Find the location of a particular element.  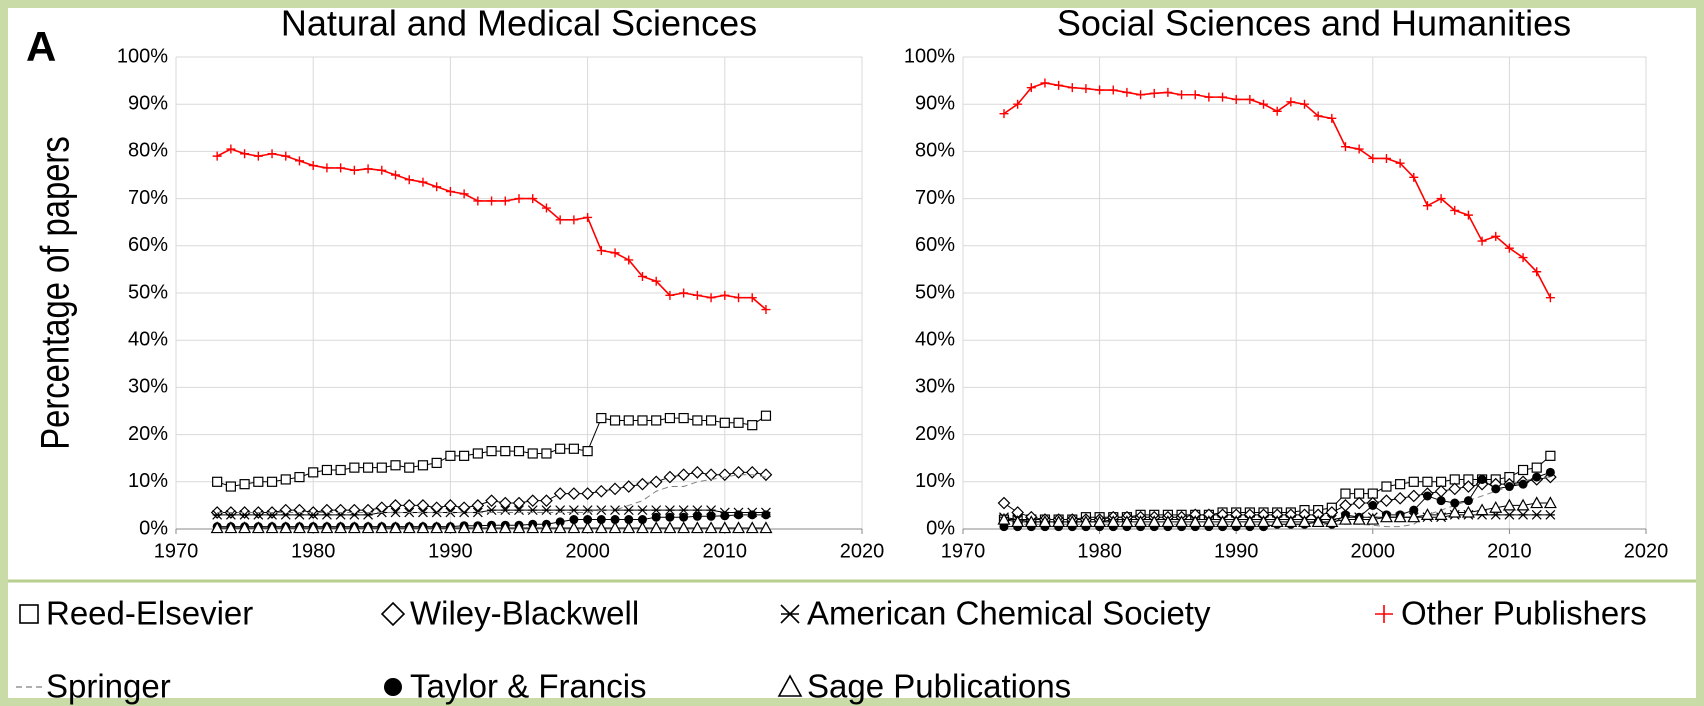

legend-label: Sage Publications is located at coordinates (939, 686).